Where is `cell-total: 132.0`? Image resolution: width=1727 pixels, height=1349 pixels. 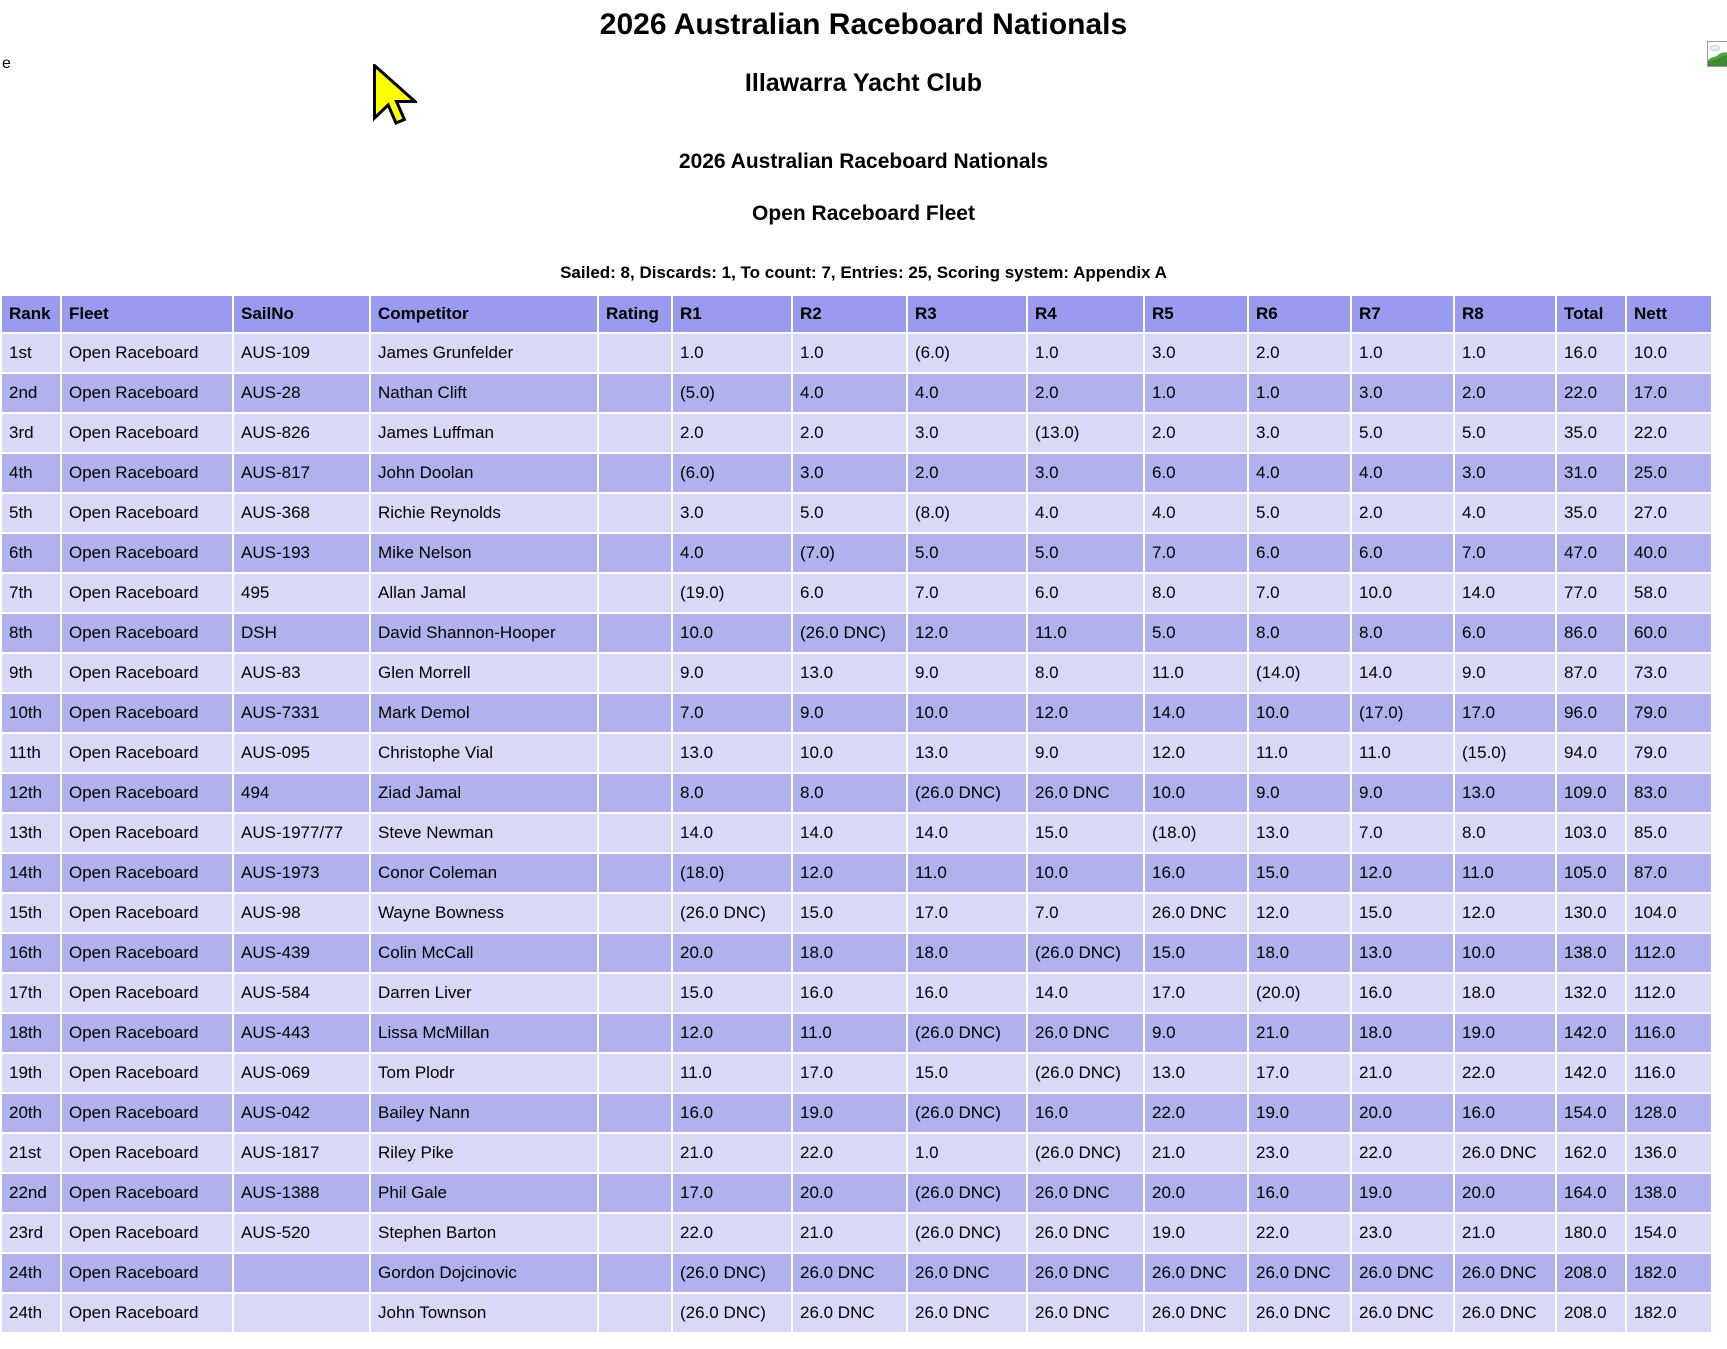
cell-total: 132.0 is located at coordinates (1591, 993).